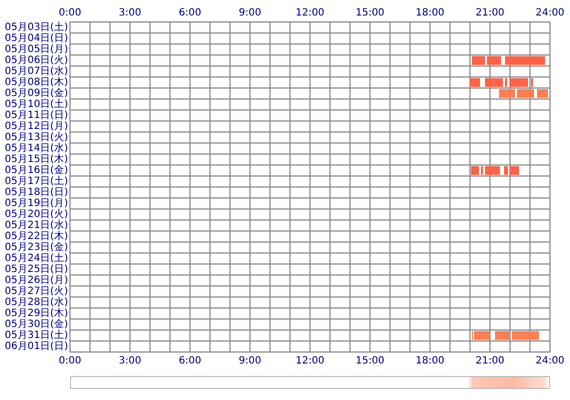 This screenshot has height=400, width=570. I want to click on y-tick-label: 05月11日(日), so click(36, 116).